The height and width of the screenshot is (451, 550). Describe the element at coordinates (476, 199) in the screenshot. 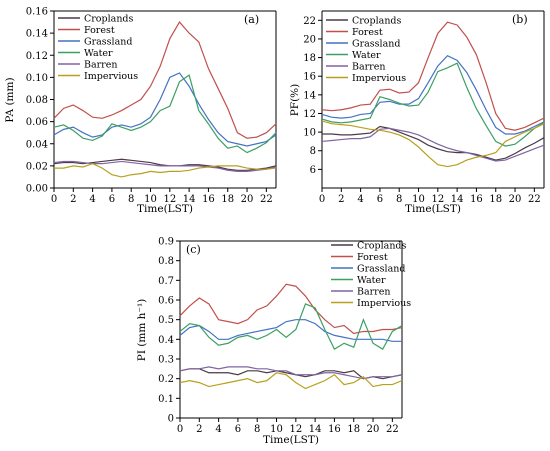

I see `panel-b-xtick-label: 16` at that location.